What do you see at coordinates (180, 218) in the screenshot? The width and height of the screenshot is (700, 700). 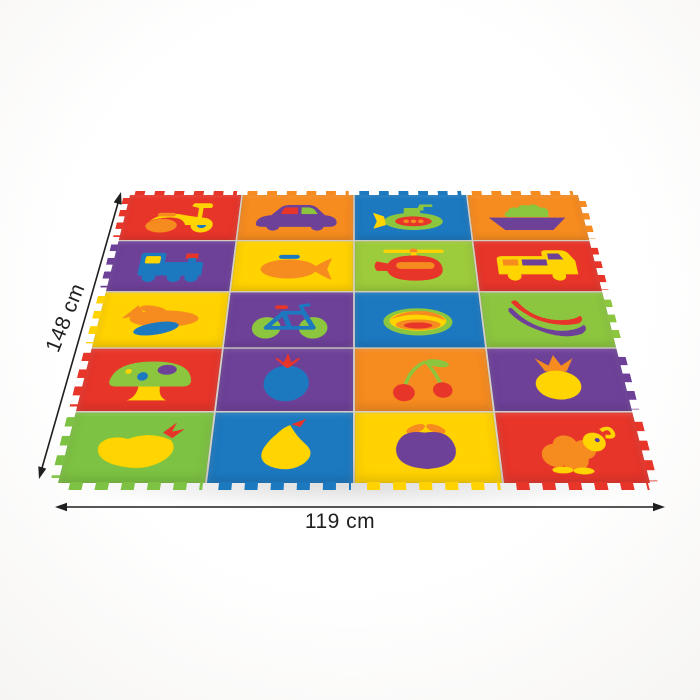 I see `scooter-icon` at bounding box center [180, 218].